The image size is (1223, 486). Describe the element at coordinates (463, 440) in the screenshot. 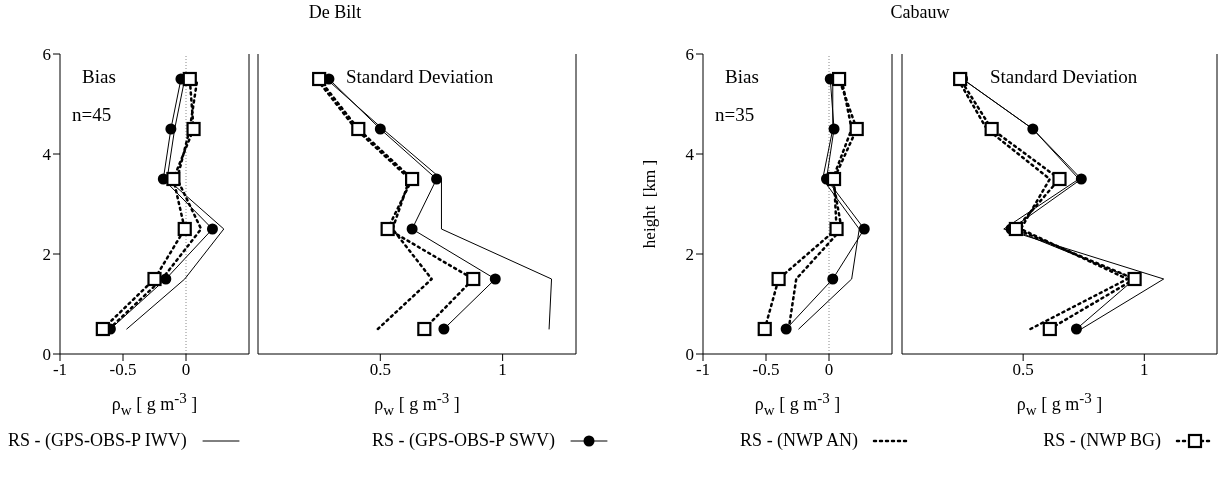

I see `legend-label: RS - (GPS-OBS-P SWV)` at that location.